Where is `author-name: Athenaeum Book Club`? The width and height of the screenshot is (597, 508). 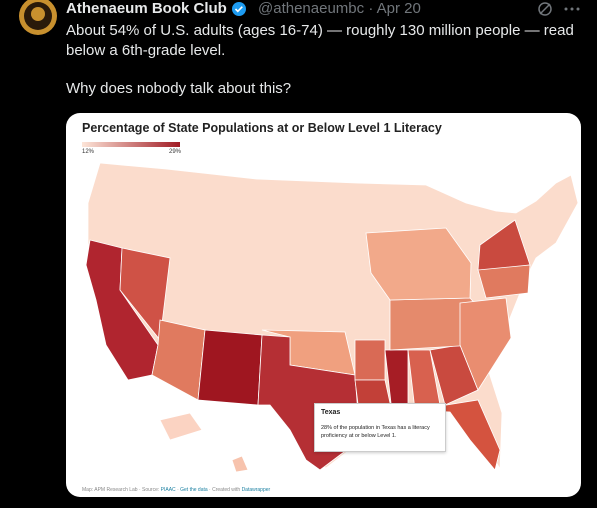
author-name: Athenaeum Book Club is located at coordinates (146, 8).